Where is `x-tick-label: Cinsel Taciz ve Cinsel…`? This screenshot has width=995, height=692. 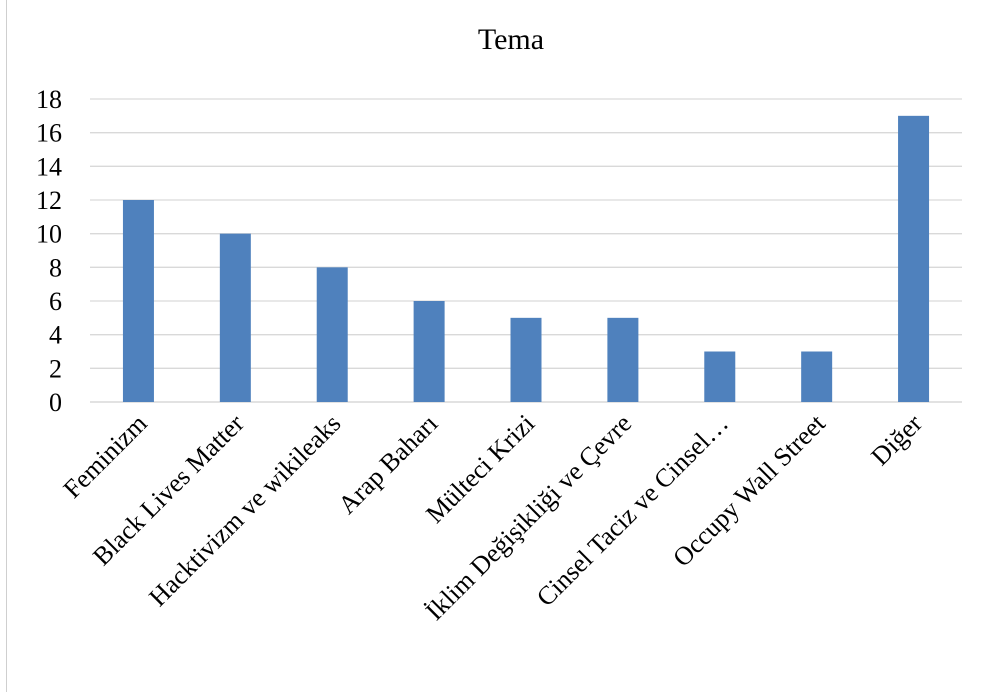 x-tick-label: Cinsel Taciz ve Cinsel… is located at coordinates (632, 510).